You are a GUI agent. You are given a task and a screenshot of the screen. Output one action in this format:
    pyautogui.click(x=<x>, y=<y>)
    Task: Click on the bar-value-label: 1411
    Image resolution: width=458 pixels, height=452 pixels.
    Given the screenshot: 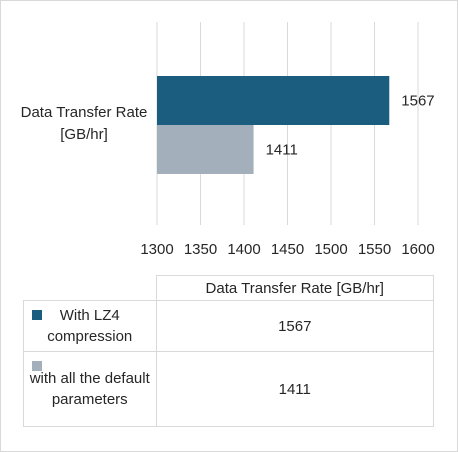 What is the action you would take?
    pyautogui.click(x=282, y=150)
    